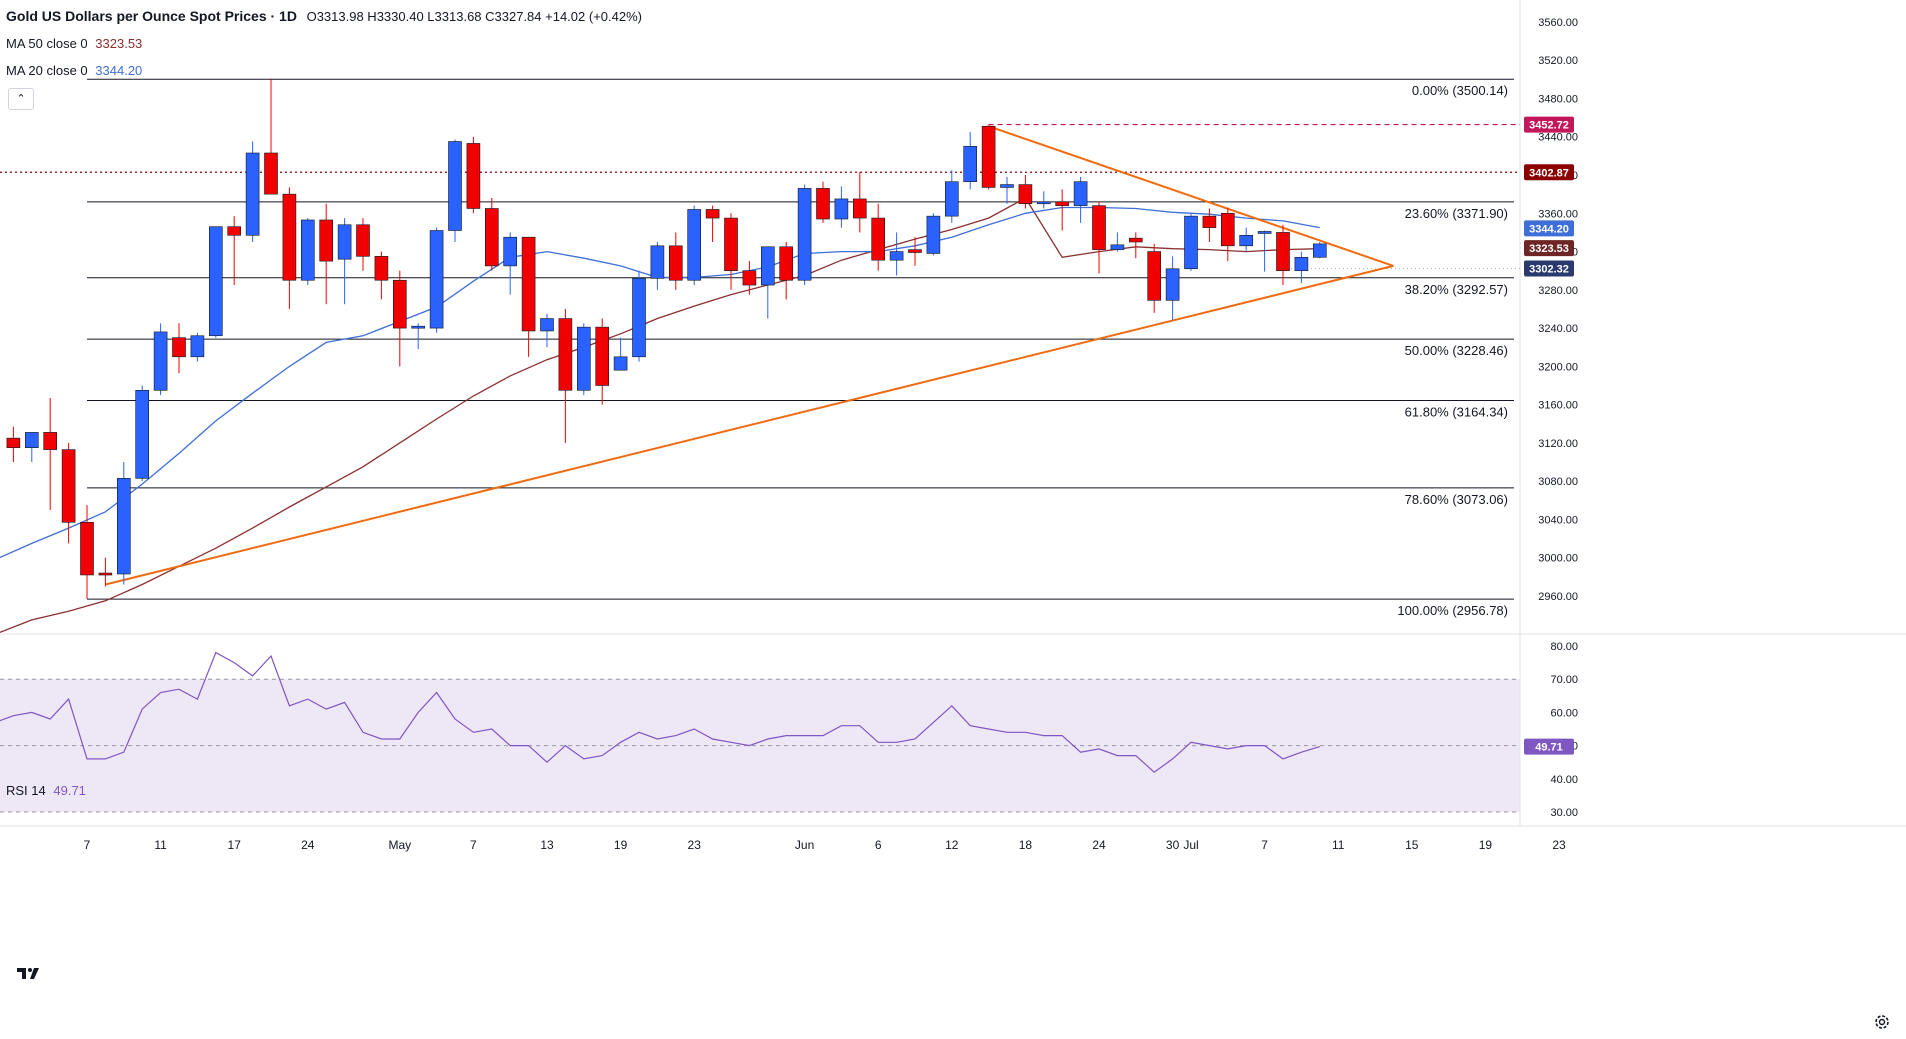  Describe the element at coordinates (1549, 172) in the screenshot. I see `price-tag: 3402.87` at that location.